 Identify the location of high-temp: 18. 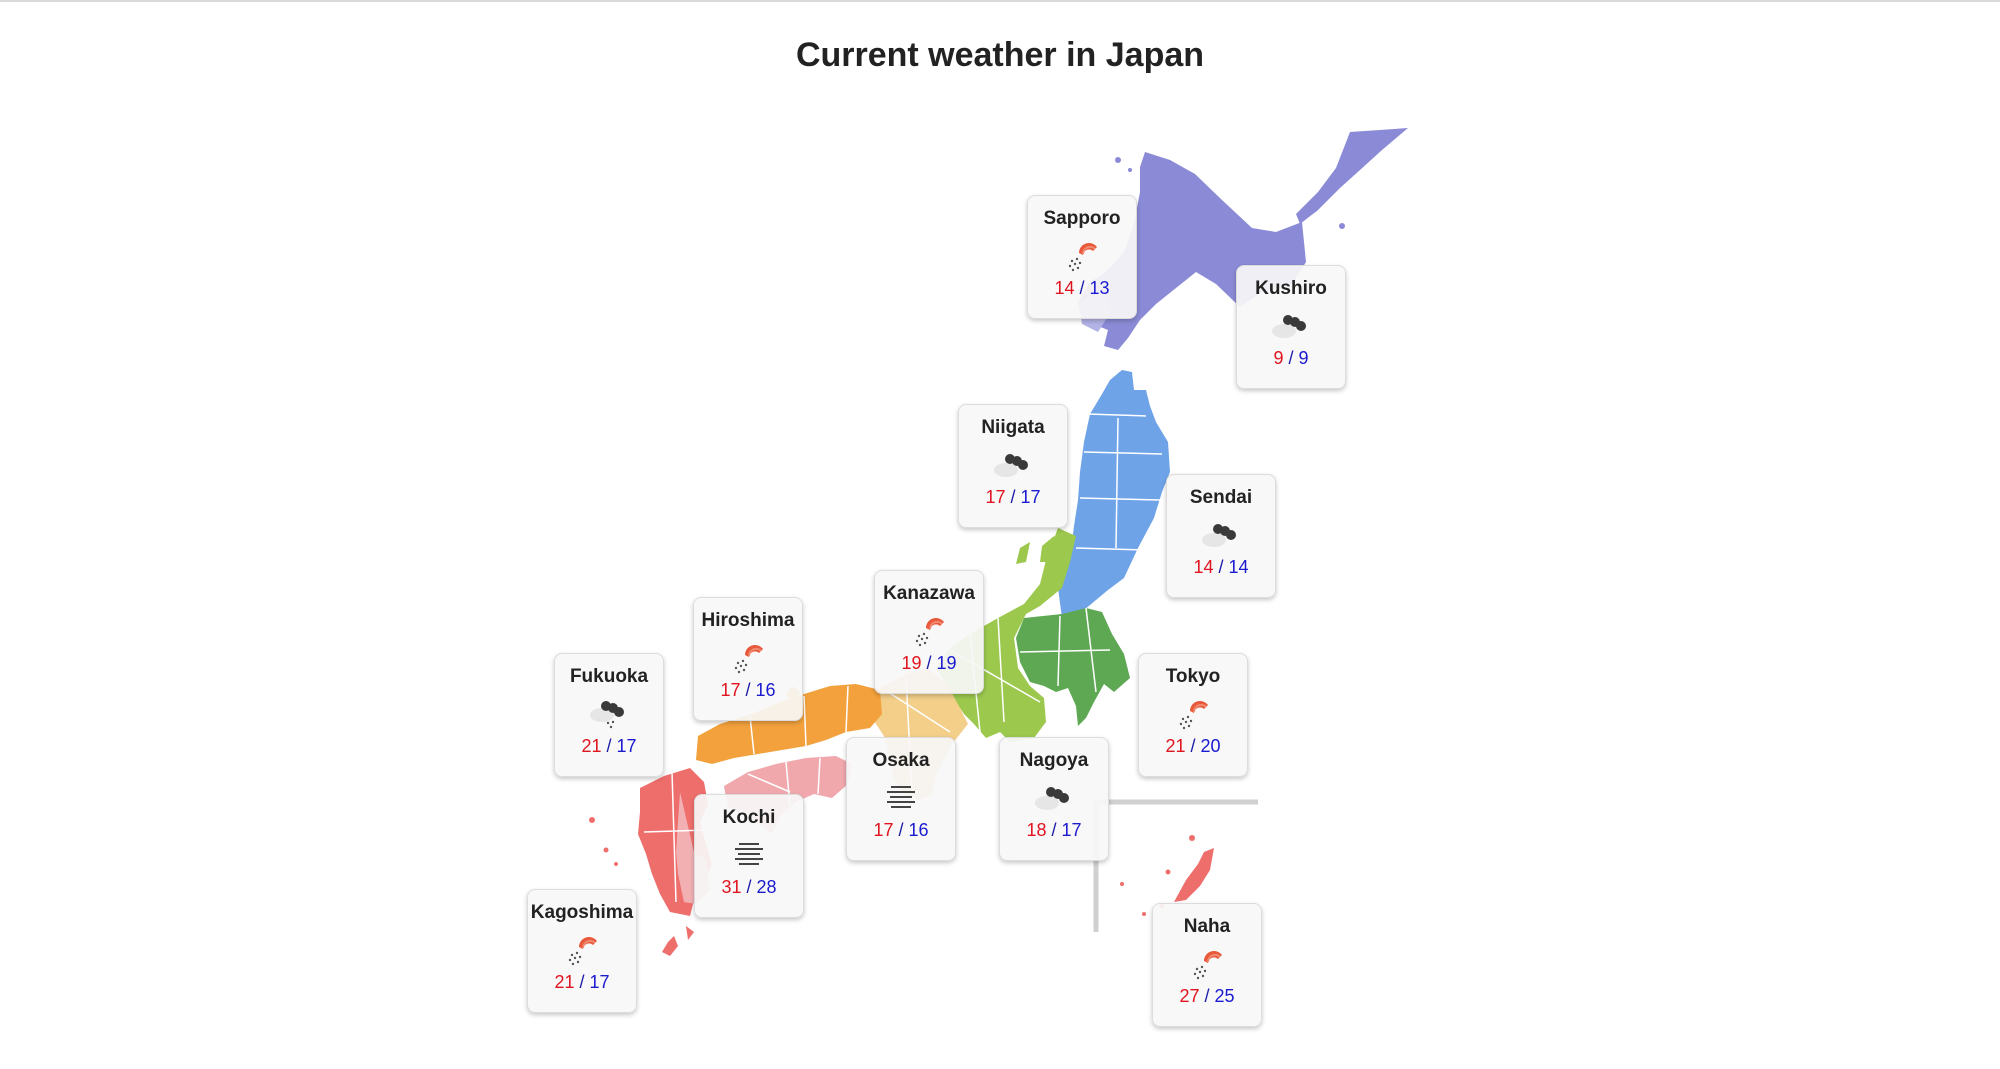
(1036, 830).